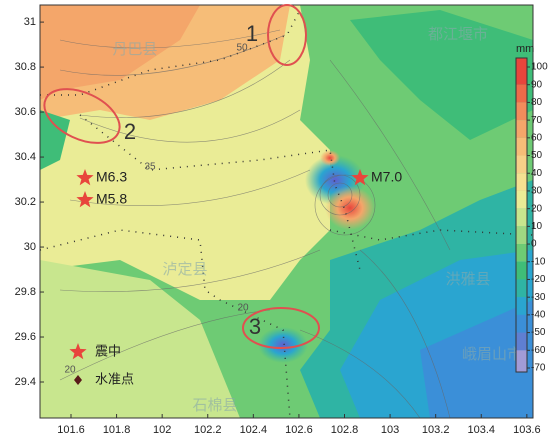 The height and width of the screenshot is (443, 556). Describe the element at coordinates (208, 430) in the screenshot. I see `x-tick-label: 102.2` at that location.